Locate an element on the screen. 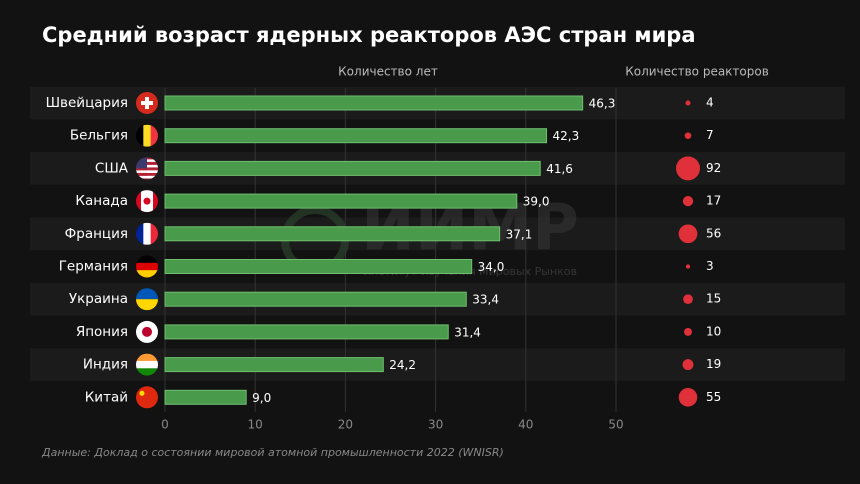 This screenshot has height=484, width=860. flag-cross is located at coordinates (147, 103).